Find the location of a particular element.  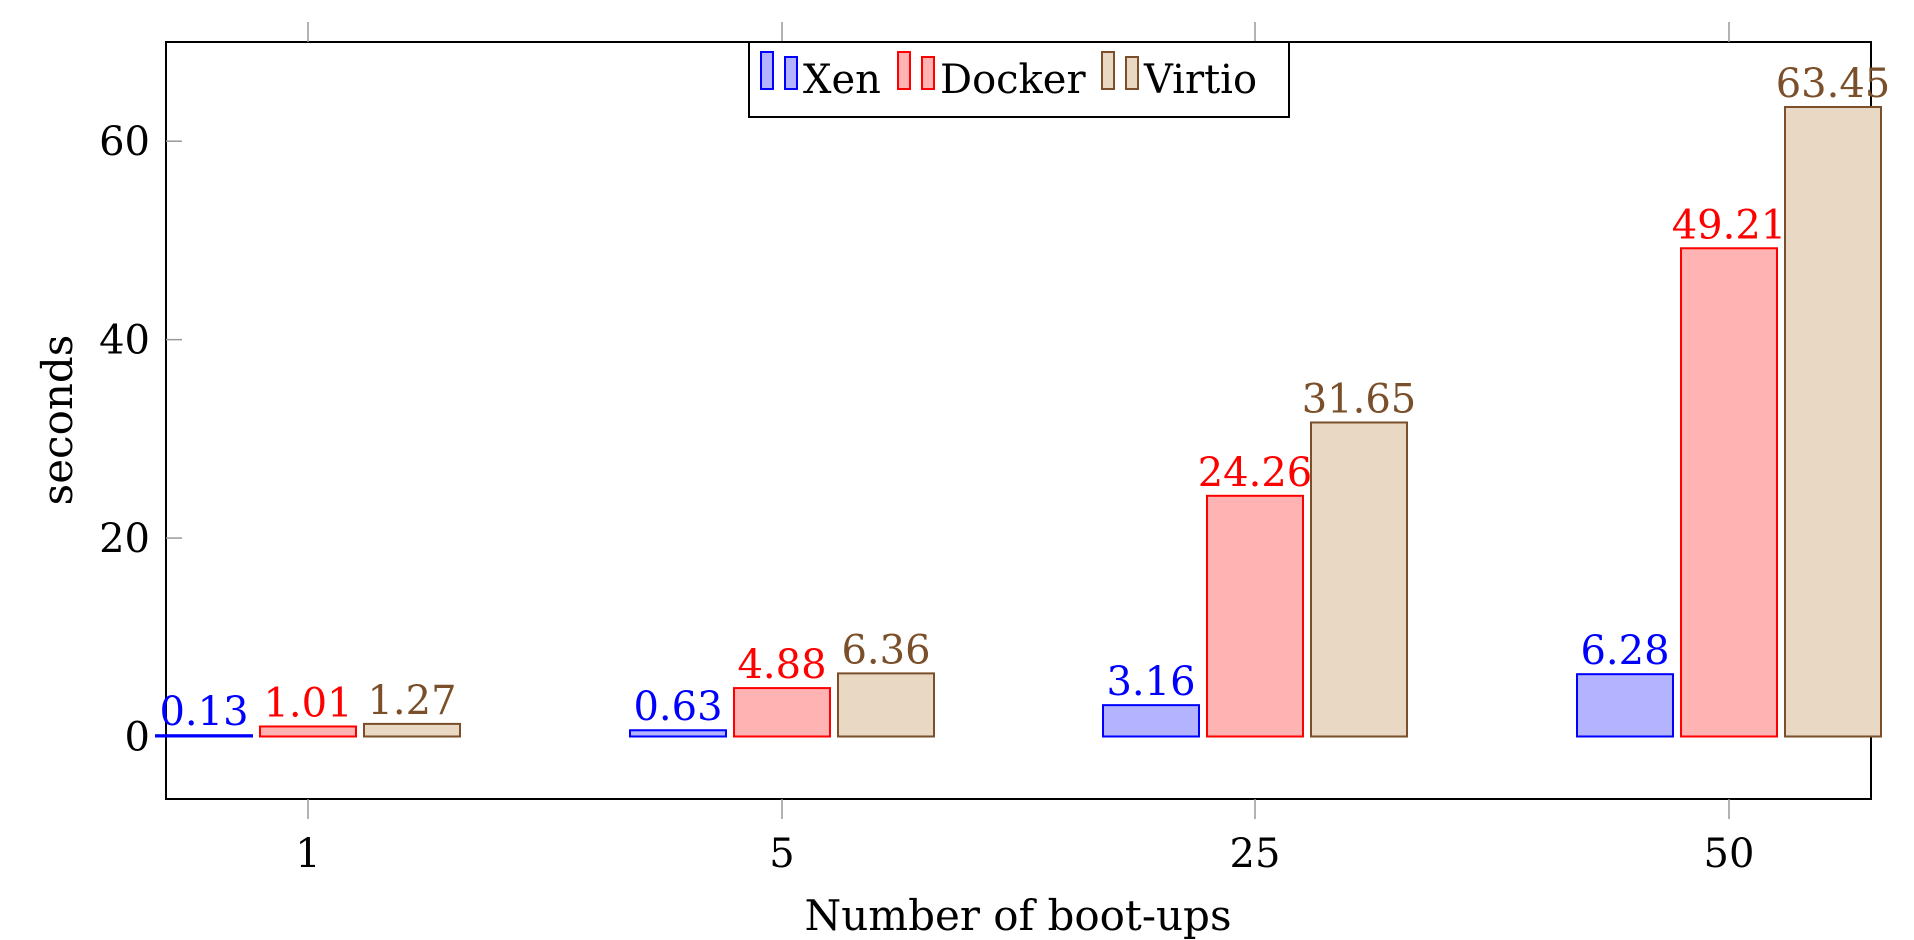

data-label-xen: 6.28 is located at coordinates (1624, 651).